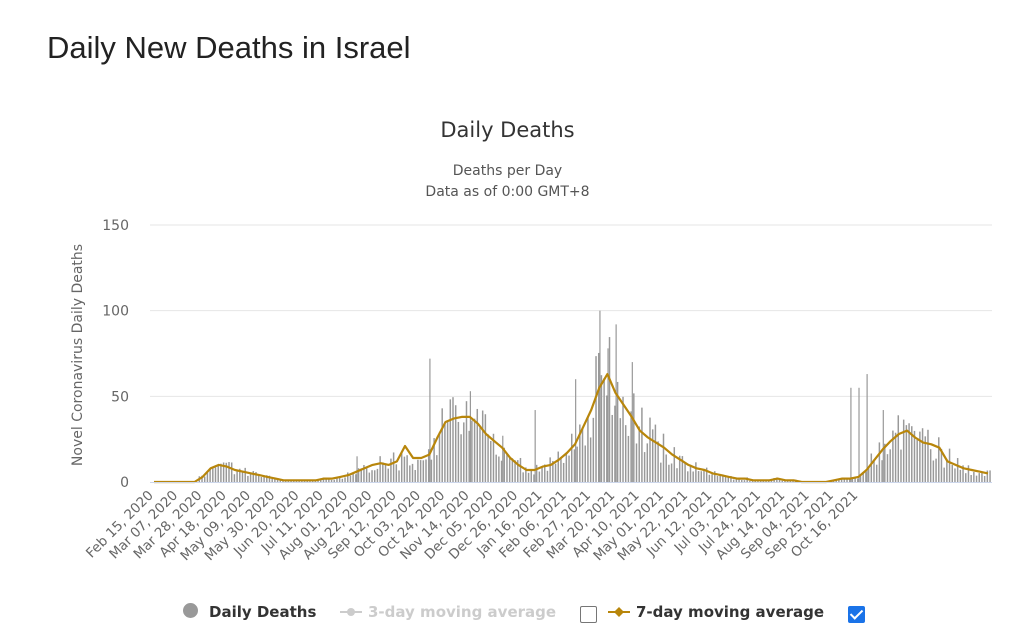 The height and width of the screenshot is (635, 1015). Describe the element at coordinates (856, 614) in the screenshot. I see `ma7-checkbox` at that location.